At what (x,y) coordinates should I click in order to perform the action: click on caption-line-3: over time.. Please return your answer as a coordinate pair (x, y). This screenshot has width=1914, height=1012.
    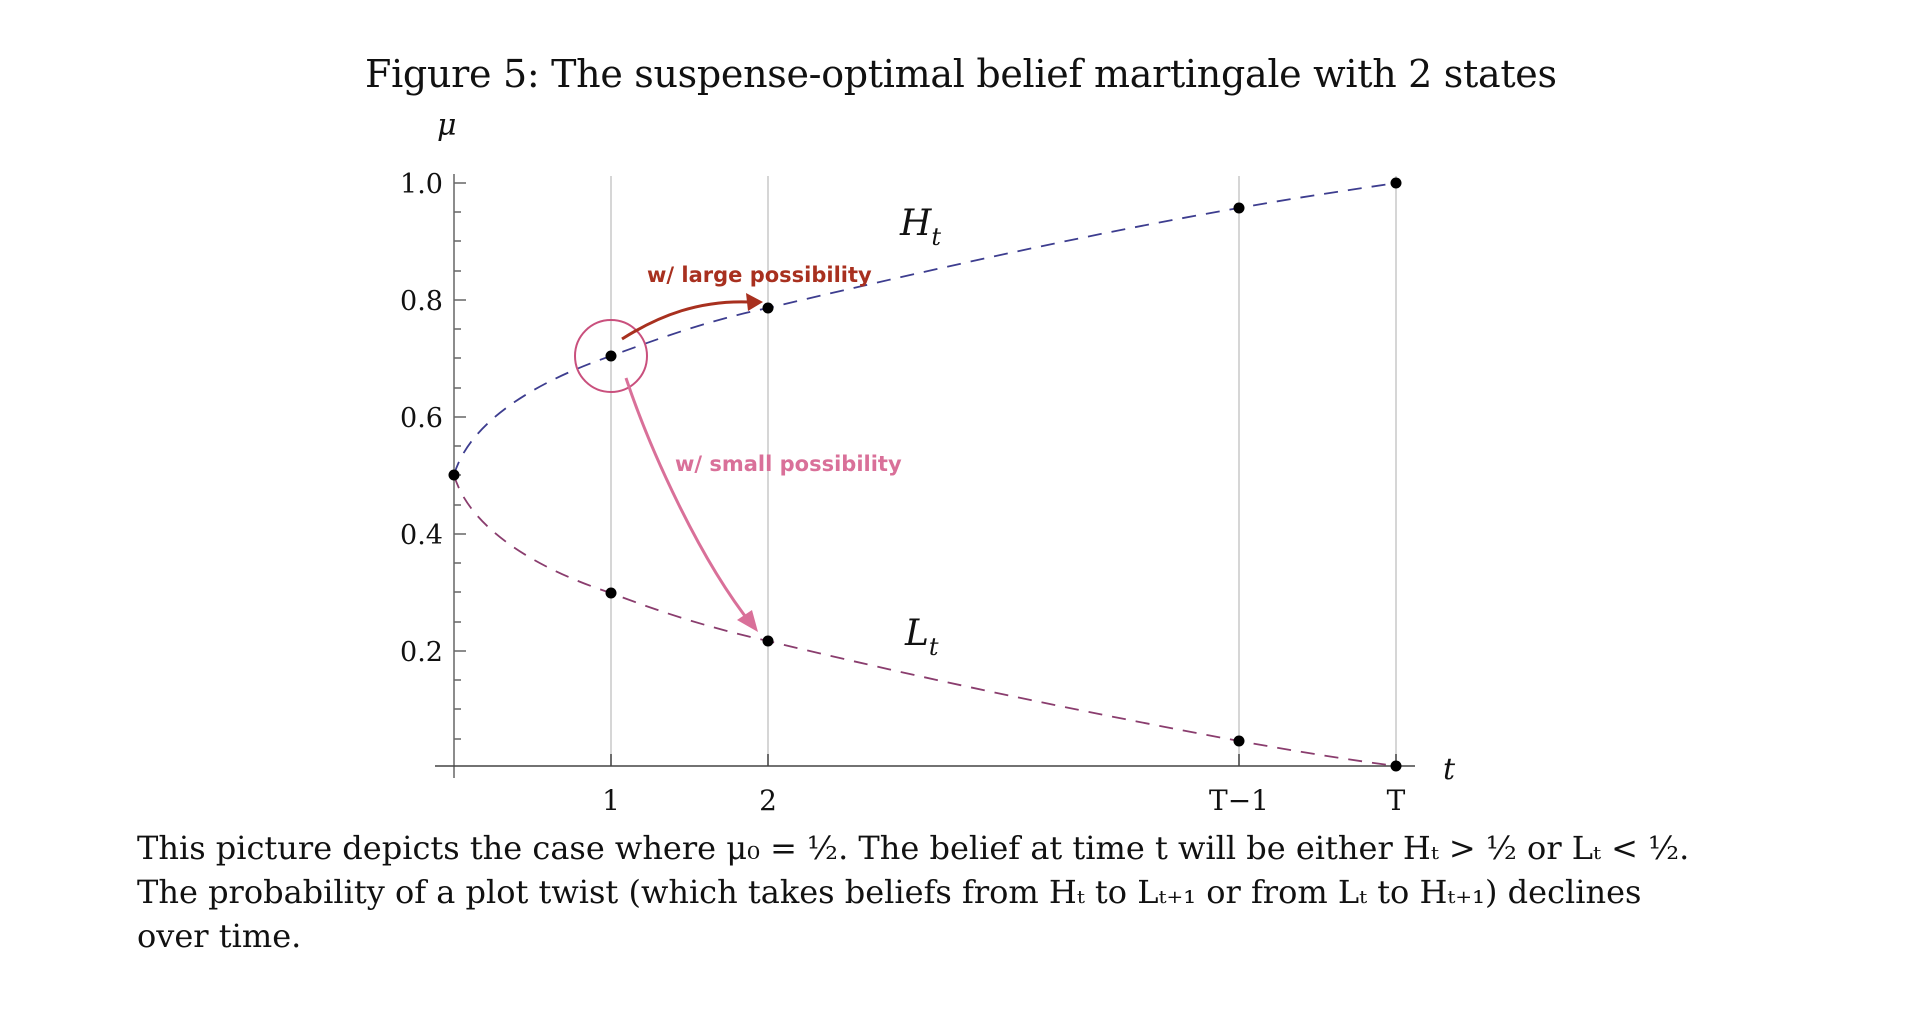
    Looking at the image, I should click on (219, 936).